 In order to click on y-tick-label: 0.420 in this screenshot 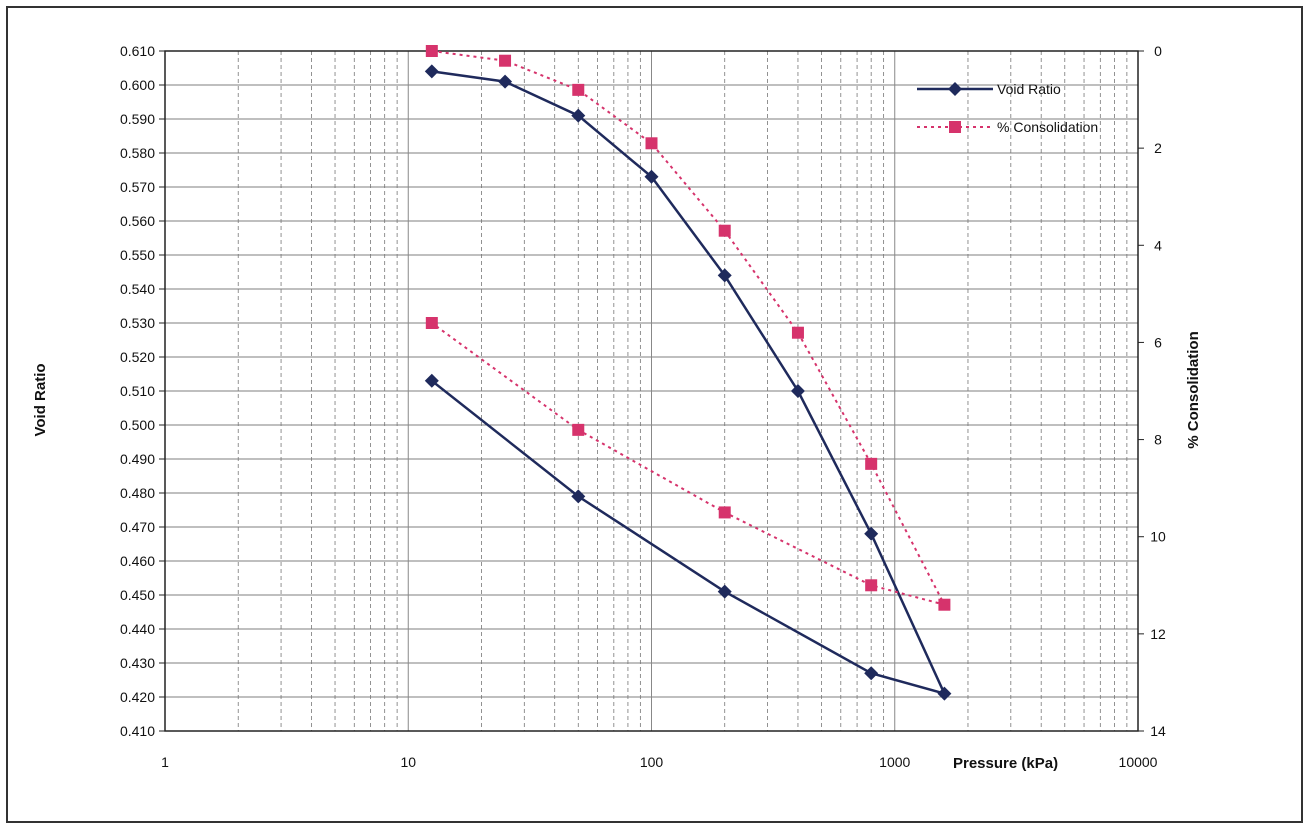, I will do `click(137, 697)`.